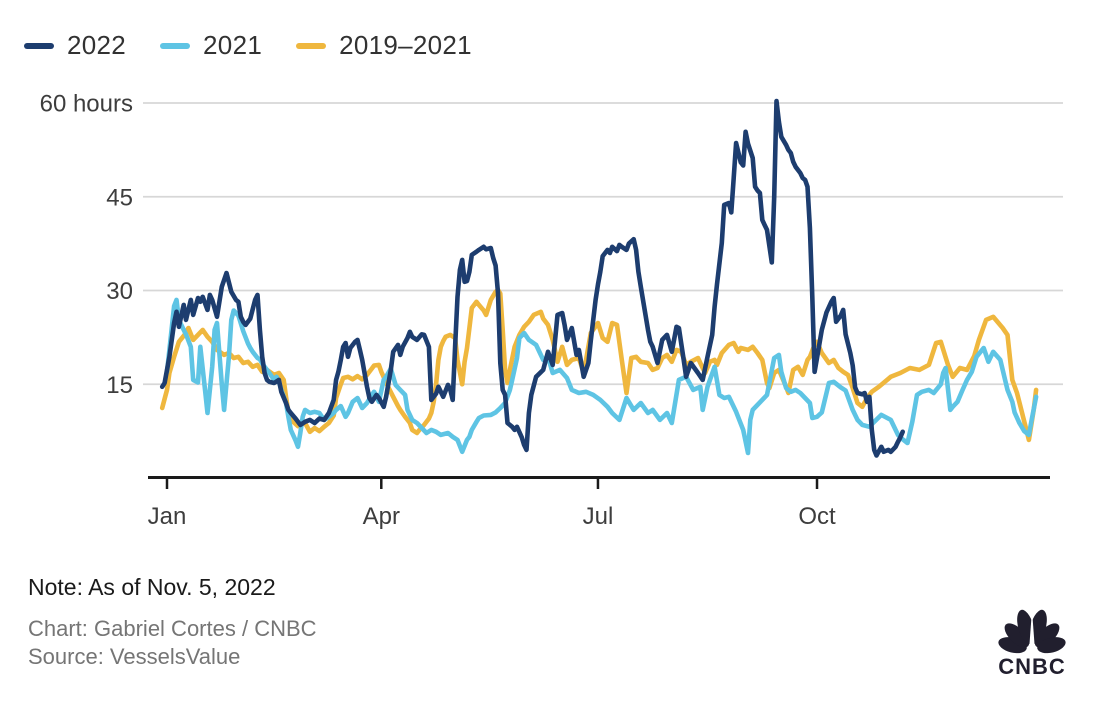 The image size is (1098, 702). I want to click on note-text: Note: As of Nov. 5, 2022, so click(152, 587).